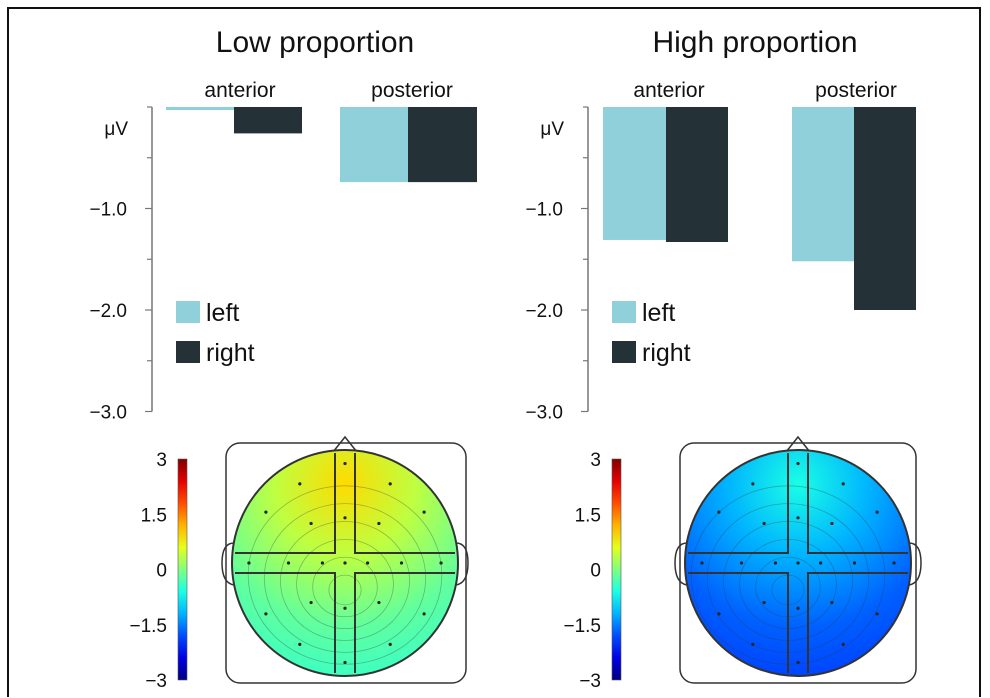 The height and width of the screenshot is (698, 990). What do you see at coordinates (754, 42) in the screenshot?
I see `panel-title: High proportion` at bounding box center [754, 42].